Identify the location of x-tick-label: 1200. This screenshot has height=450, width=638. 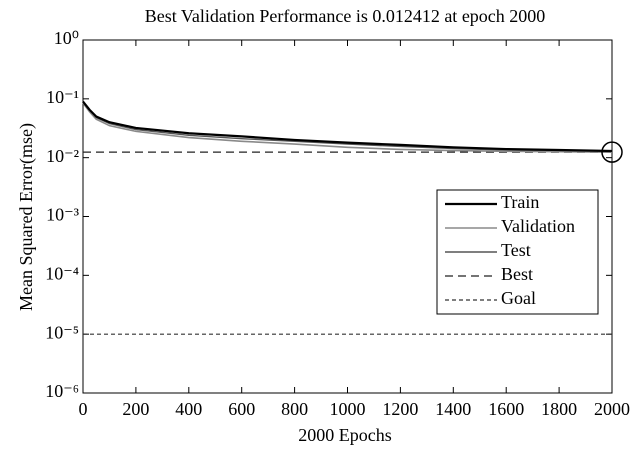
(400, 409).